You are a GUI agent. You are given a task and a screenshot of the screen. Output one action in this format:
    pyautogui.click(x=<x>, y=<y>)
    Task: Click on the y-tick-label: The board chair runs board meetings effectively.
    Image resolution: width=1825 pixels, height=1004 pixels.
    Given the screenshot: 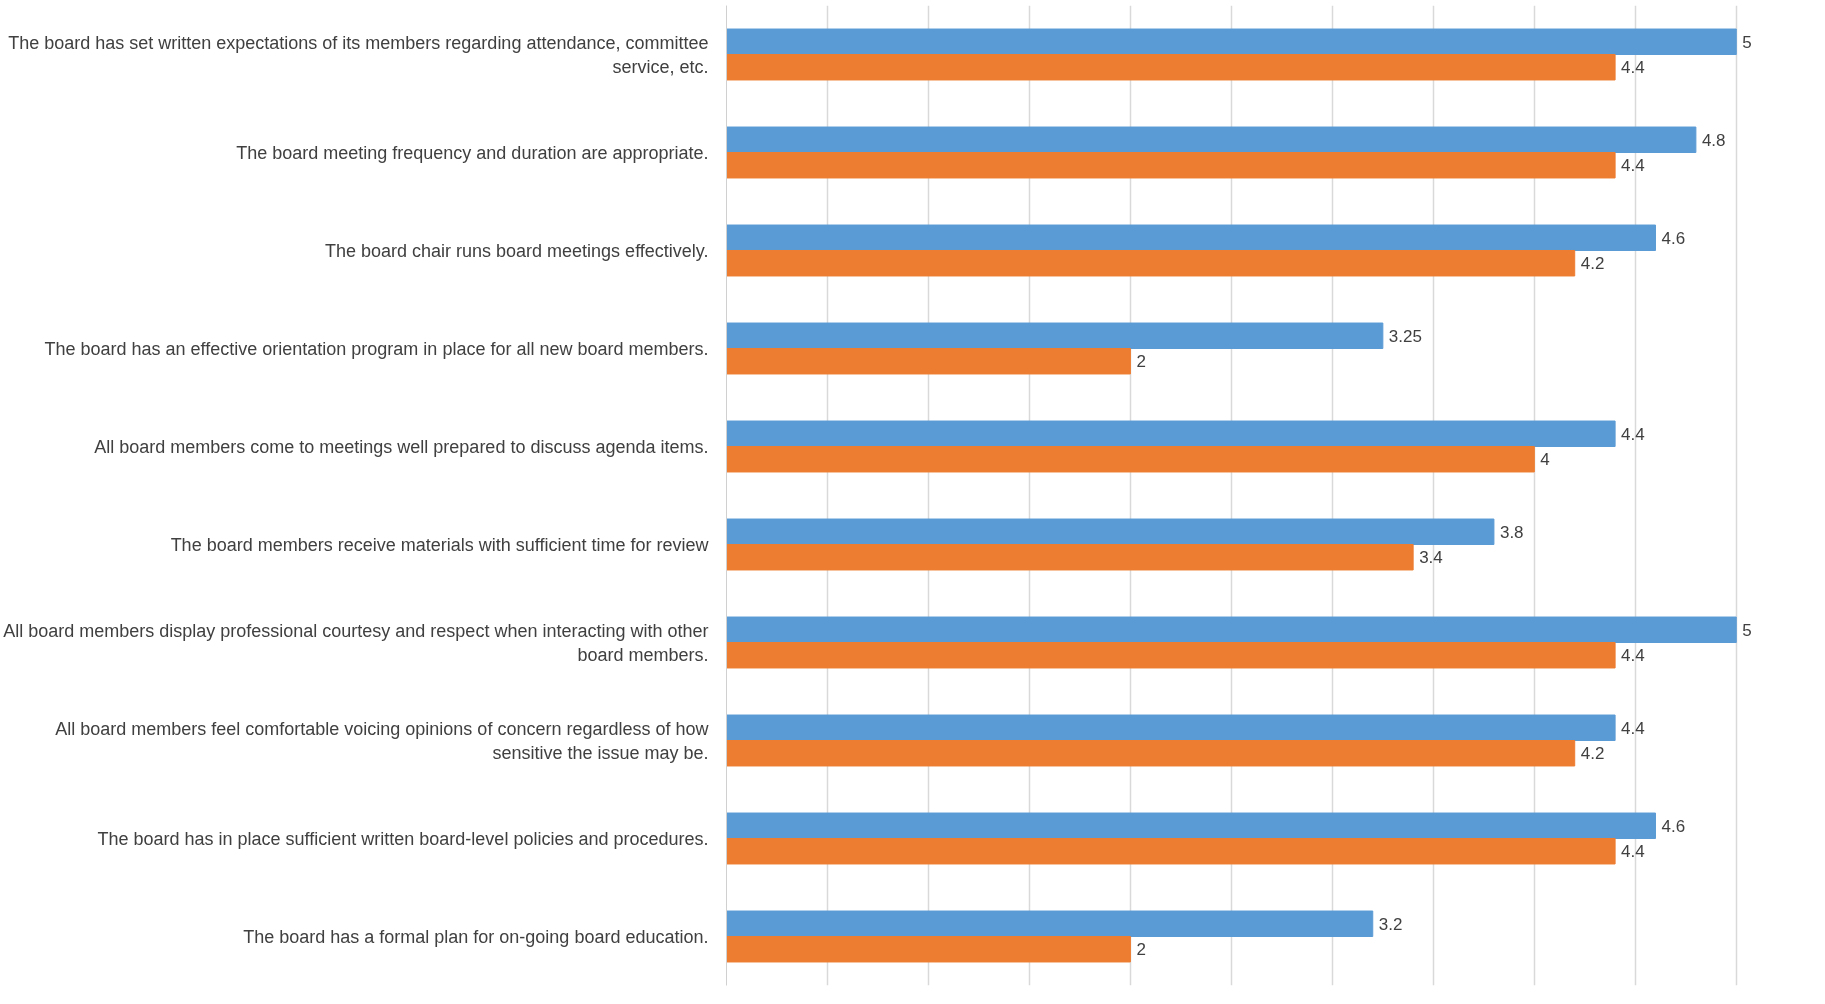 What is the action you would take?
    pyautogui.click(x=516, y=250)
    